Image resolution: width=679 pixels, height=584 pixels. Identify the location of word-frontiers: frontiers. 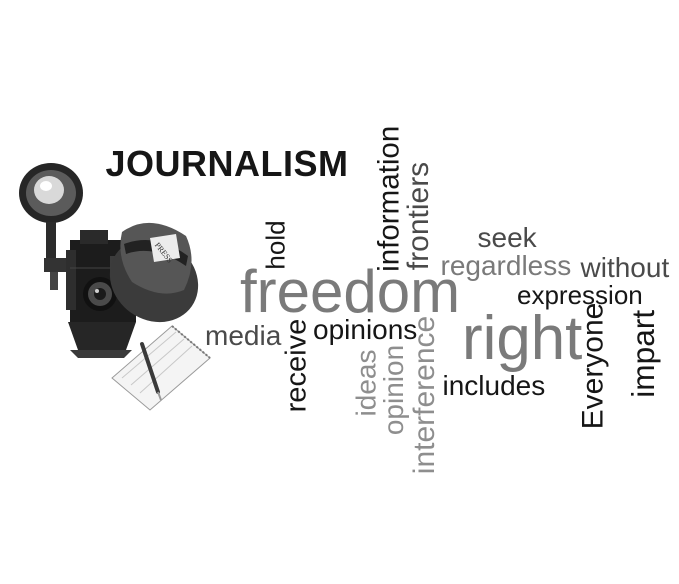
(419, 216).